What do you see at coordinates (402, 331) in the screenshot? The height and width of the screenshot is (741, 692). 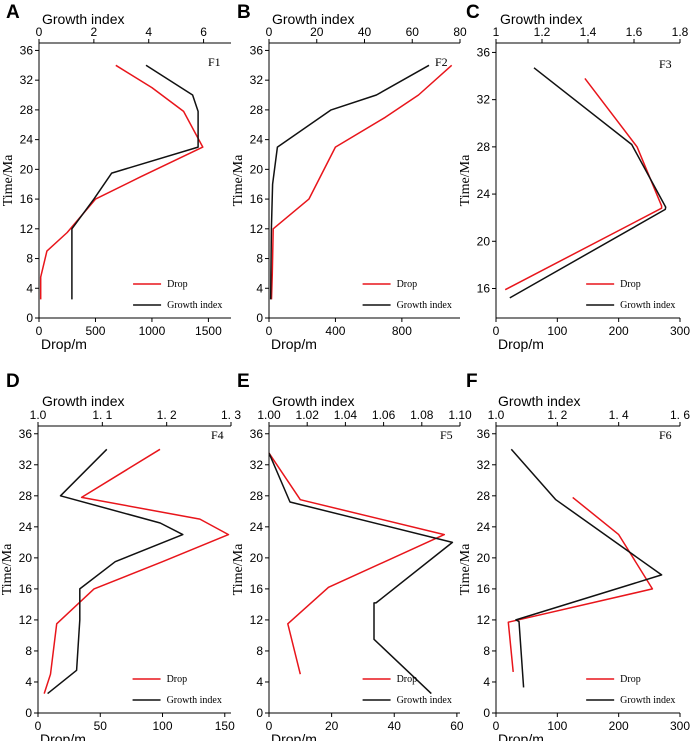 I see `bottom-tick-label: 800` at bounding box center [402, 331].